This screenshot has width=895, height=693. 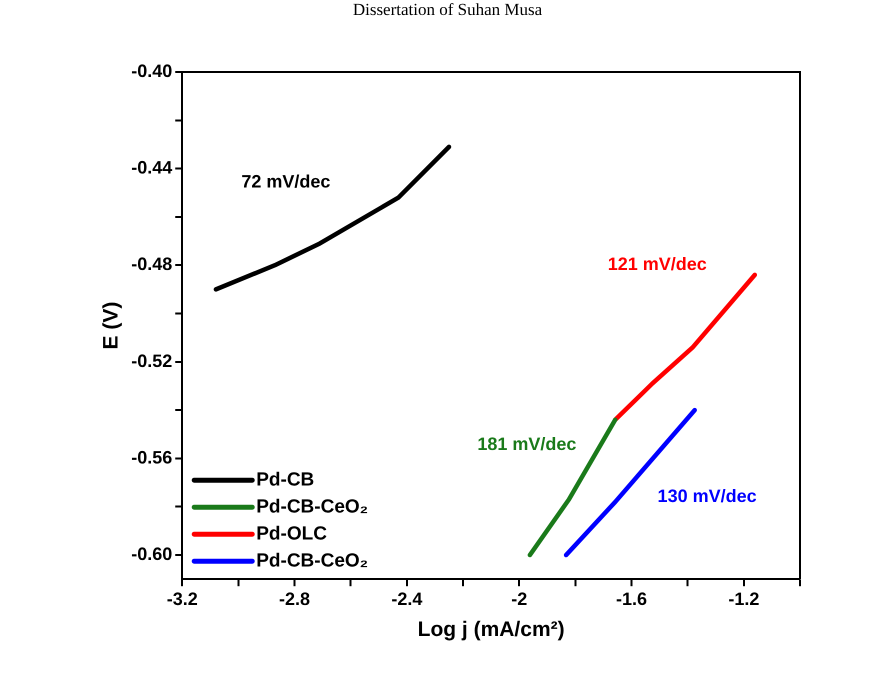 What do you see at coordinates (151, 360) in the screenshot?
I see `y-tick-label: -0.52` at bounding box center [151, 360].